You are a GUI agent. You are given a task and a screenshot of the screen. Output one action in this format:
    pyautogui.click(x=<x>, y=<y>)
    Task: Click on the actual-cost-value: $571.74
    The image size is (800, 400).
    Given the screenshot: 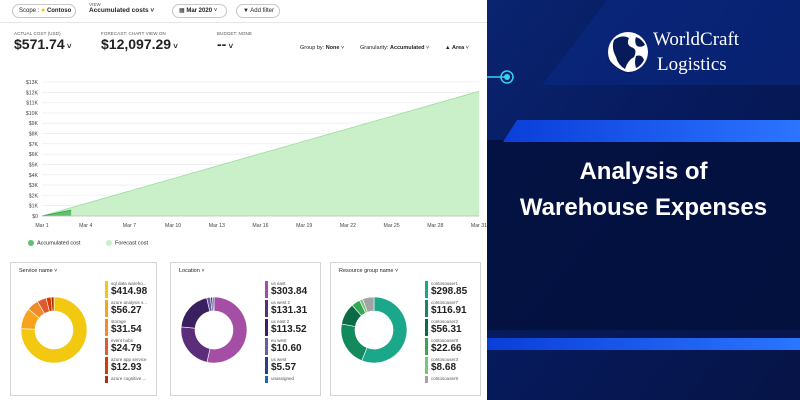 What is the action you would take?
    pyautogui.click(x=39, y=44)
    